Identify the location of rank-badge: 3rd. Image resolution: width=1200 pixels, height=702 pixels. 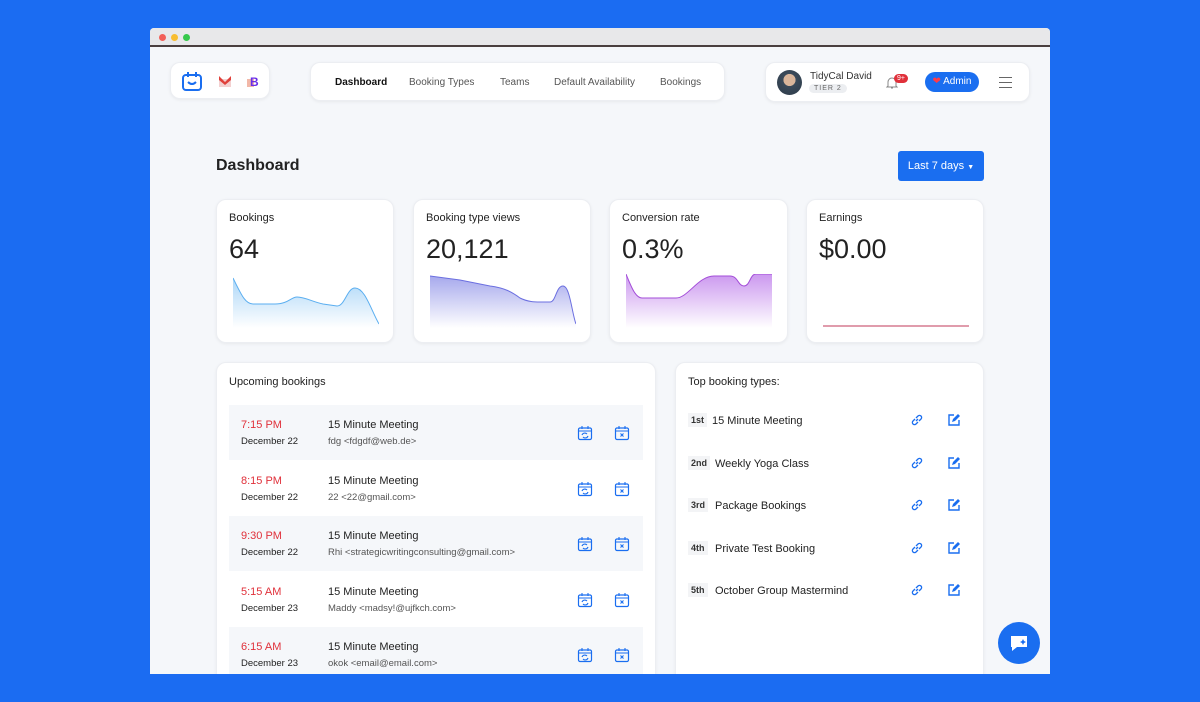
(698, 505).